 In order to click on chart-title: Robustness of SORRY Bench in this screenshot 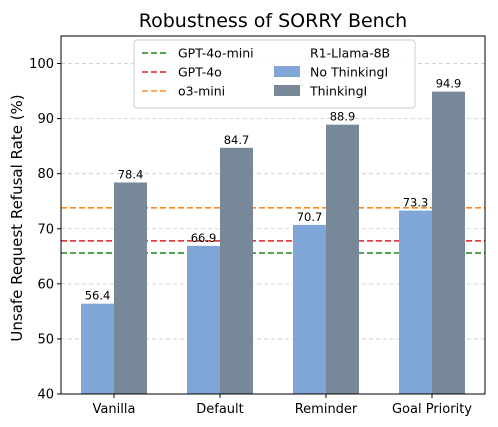, I will do `click(273, 21)`.